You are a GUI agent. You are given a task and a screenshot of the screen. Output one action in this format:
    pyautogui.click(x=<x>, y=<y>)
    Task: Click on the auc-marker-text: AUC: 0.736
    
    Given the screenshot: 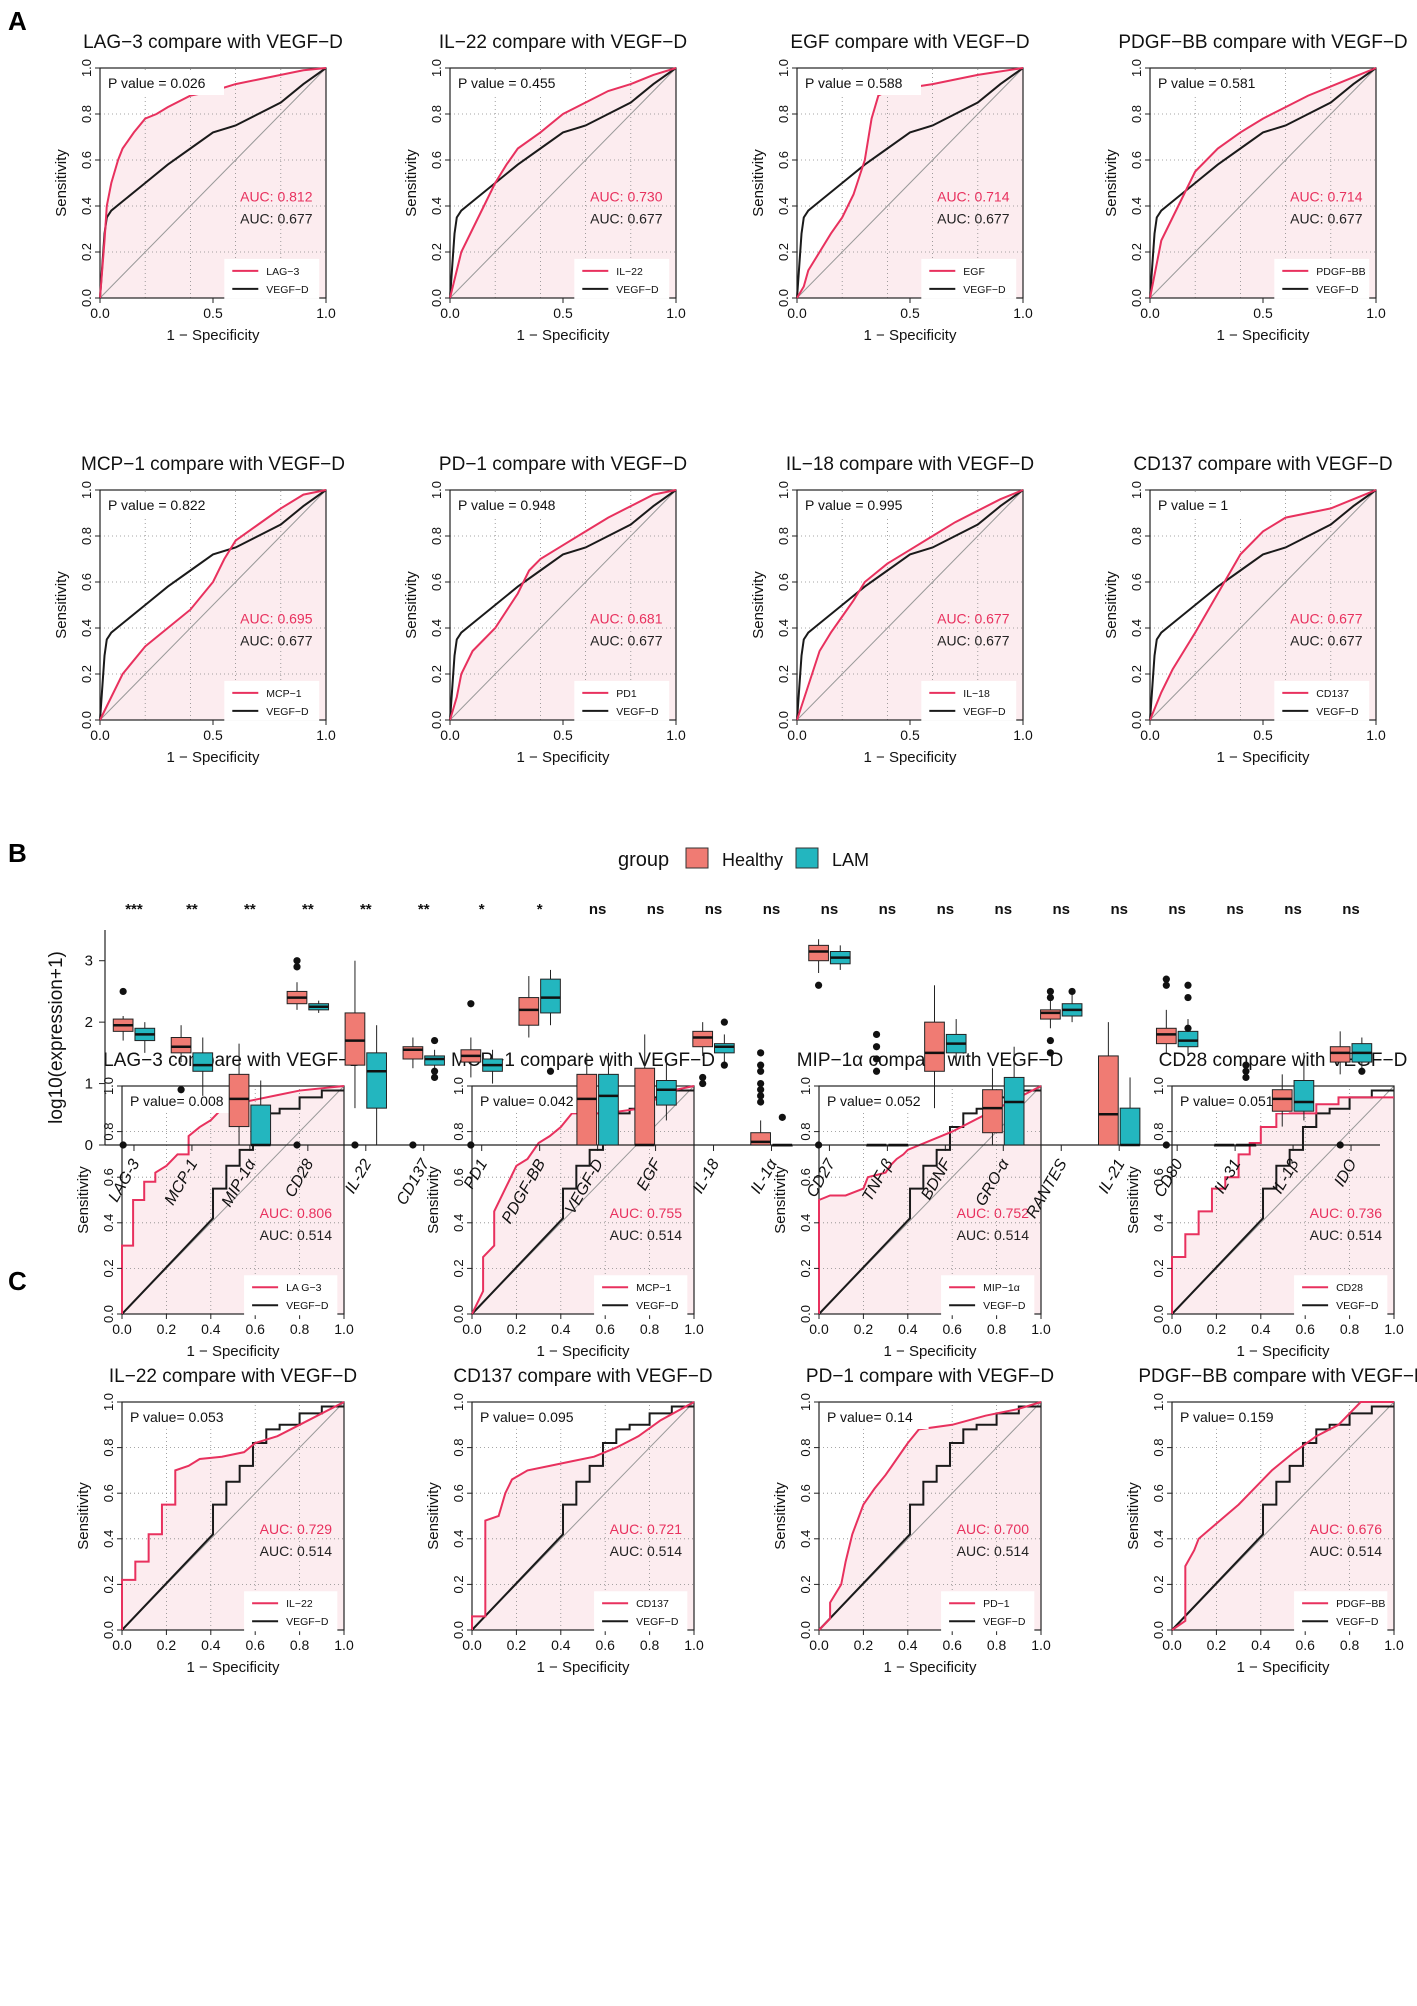 What is the action you would take?
    pyautogui.click(x=1346, y=1213)
    